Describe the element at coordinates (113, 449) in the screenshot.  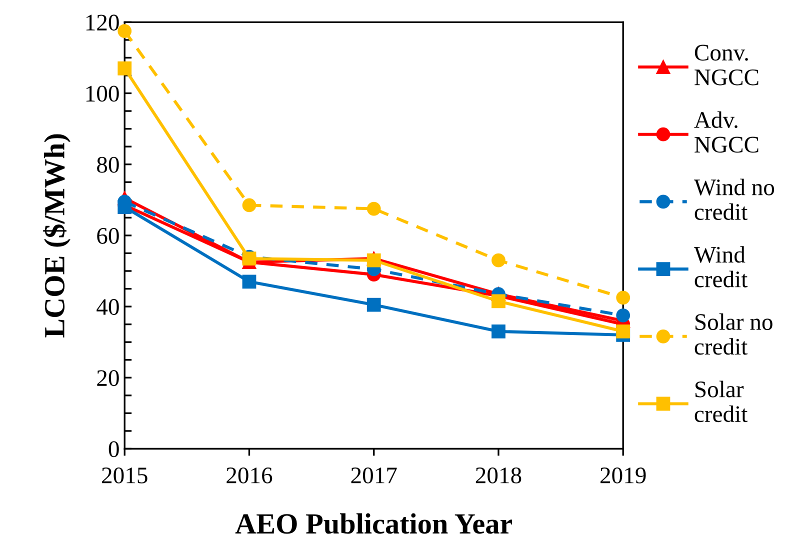
I see `y-tick-label: 0` at that location.